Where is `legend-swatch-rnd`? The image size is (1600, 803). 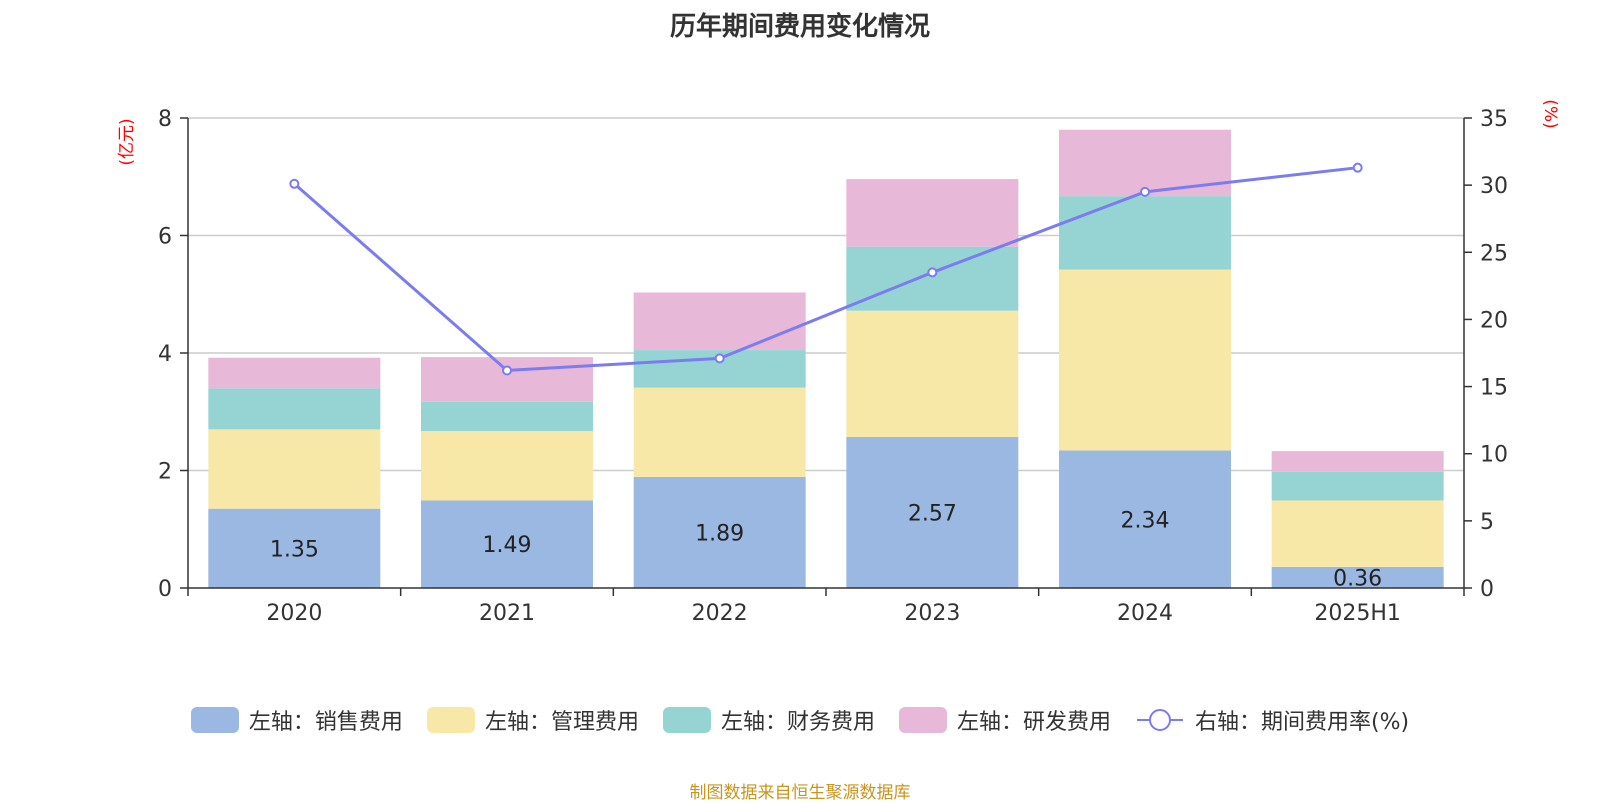
legend-swatch-rnd is located at coordinates (922, 720).